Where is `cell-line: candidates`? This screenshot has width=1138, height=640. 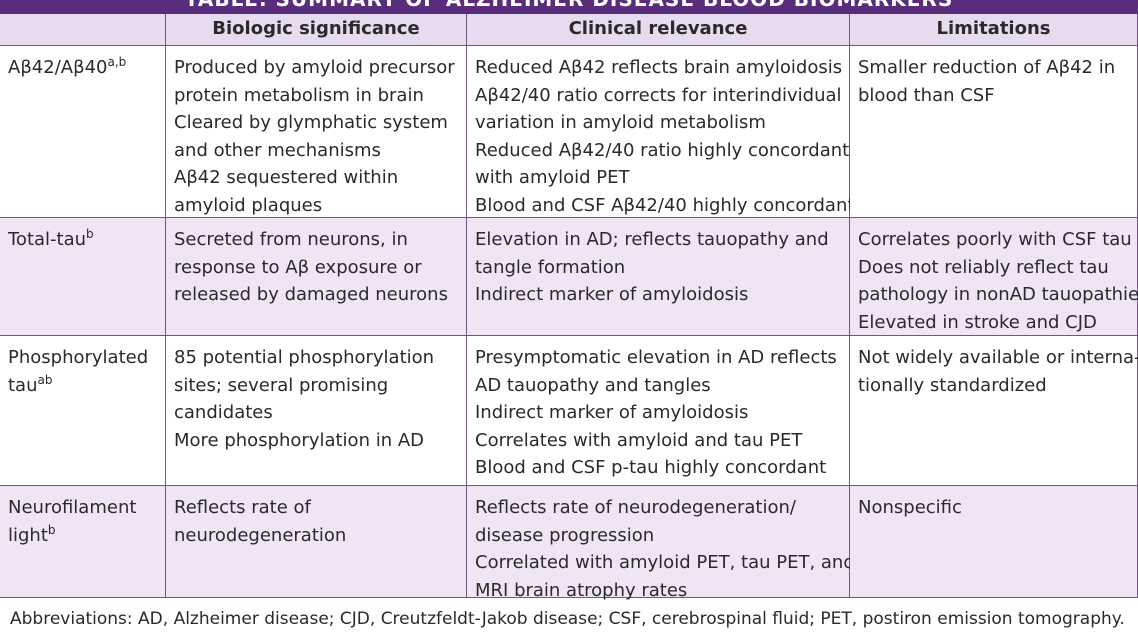
cell-line: candidates is located at coordinates (223, 412).